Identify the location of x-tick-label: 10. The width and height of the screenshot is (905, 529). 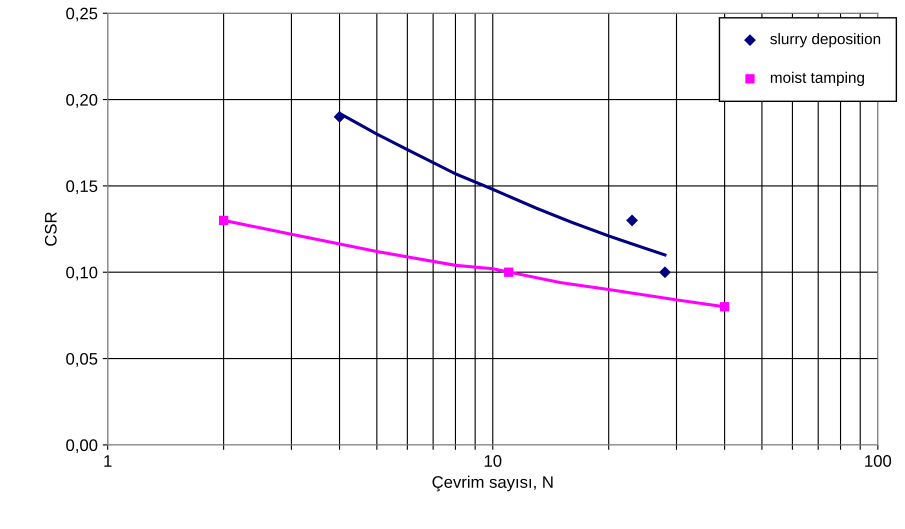
(493, 461).